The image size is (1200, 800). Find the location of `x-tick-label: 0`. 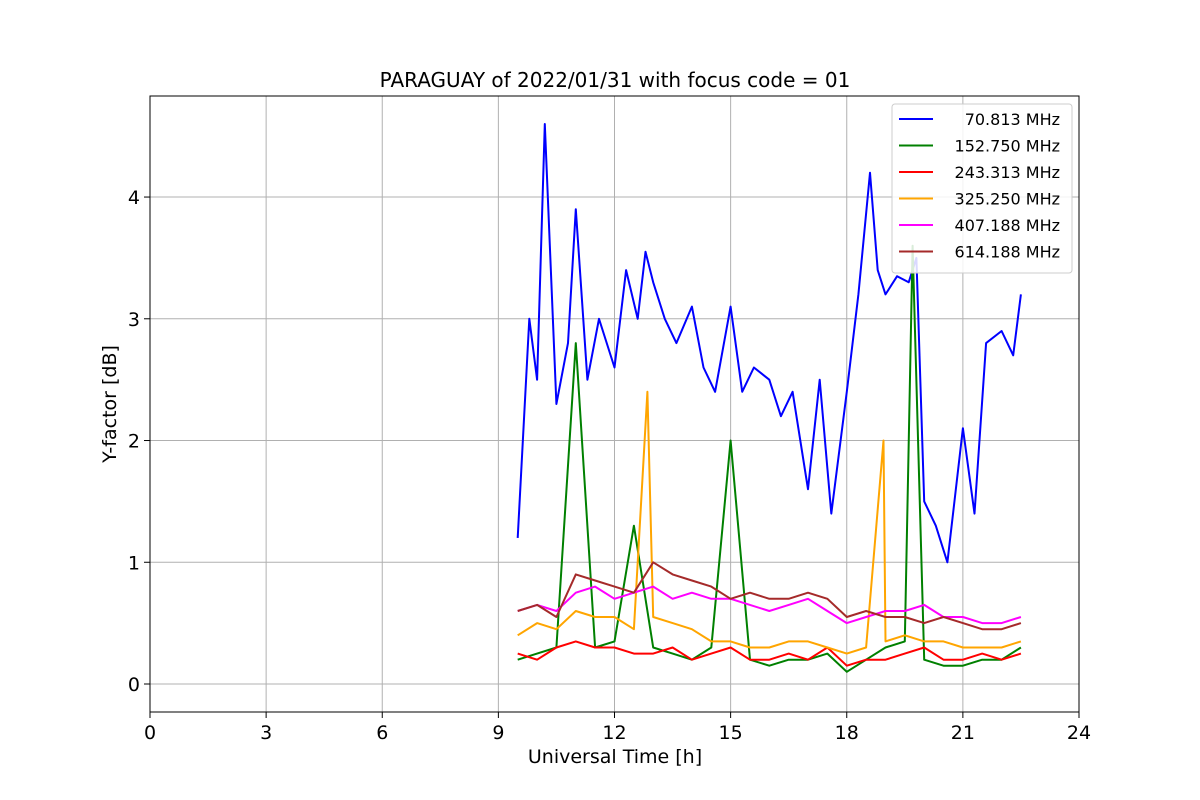

x-tick-label: 0 is located at coordinates (150, 733).